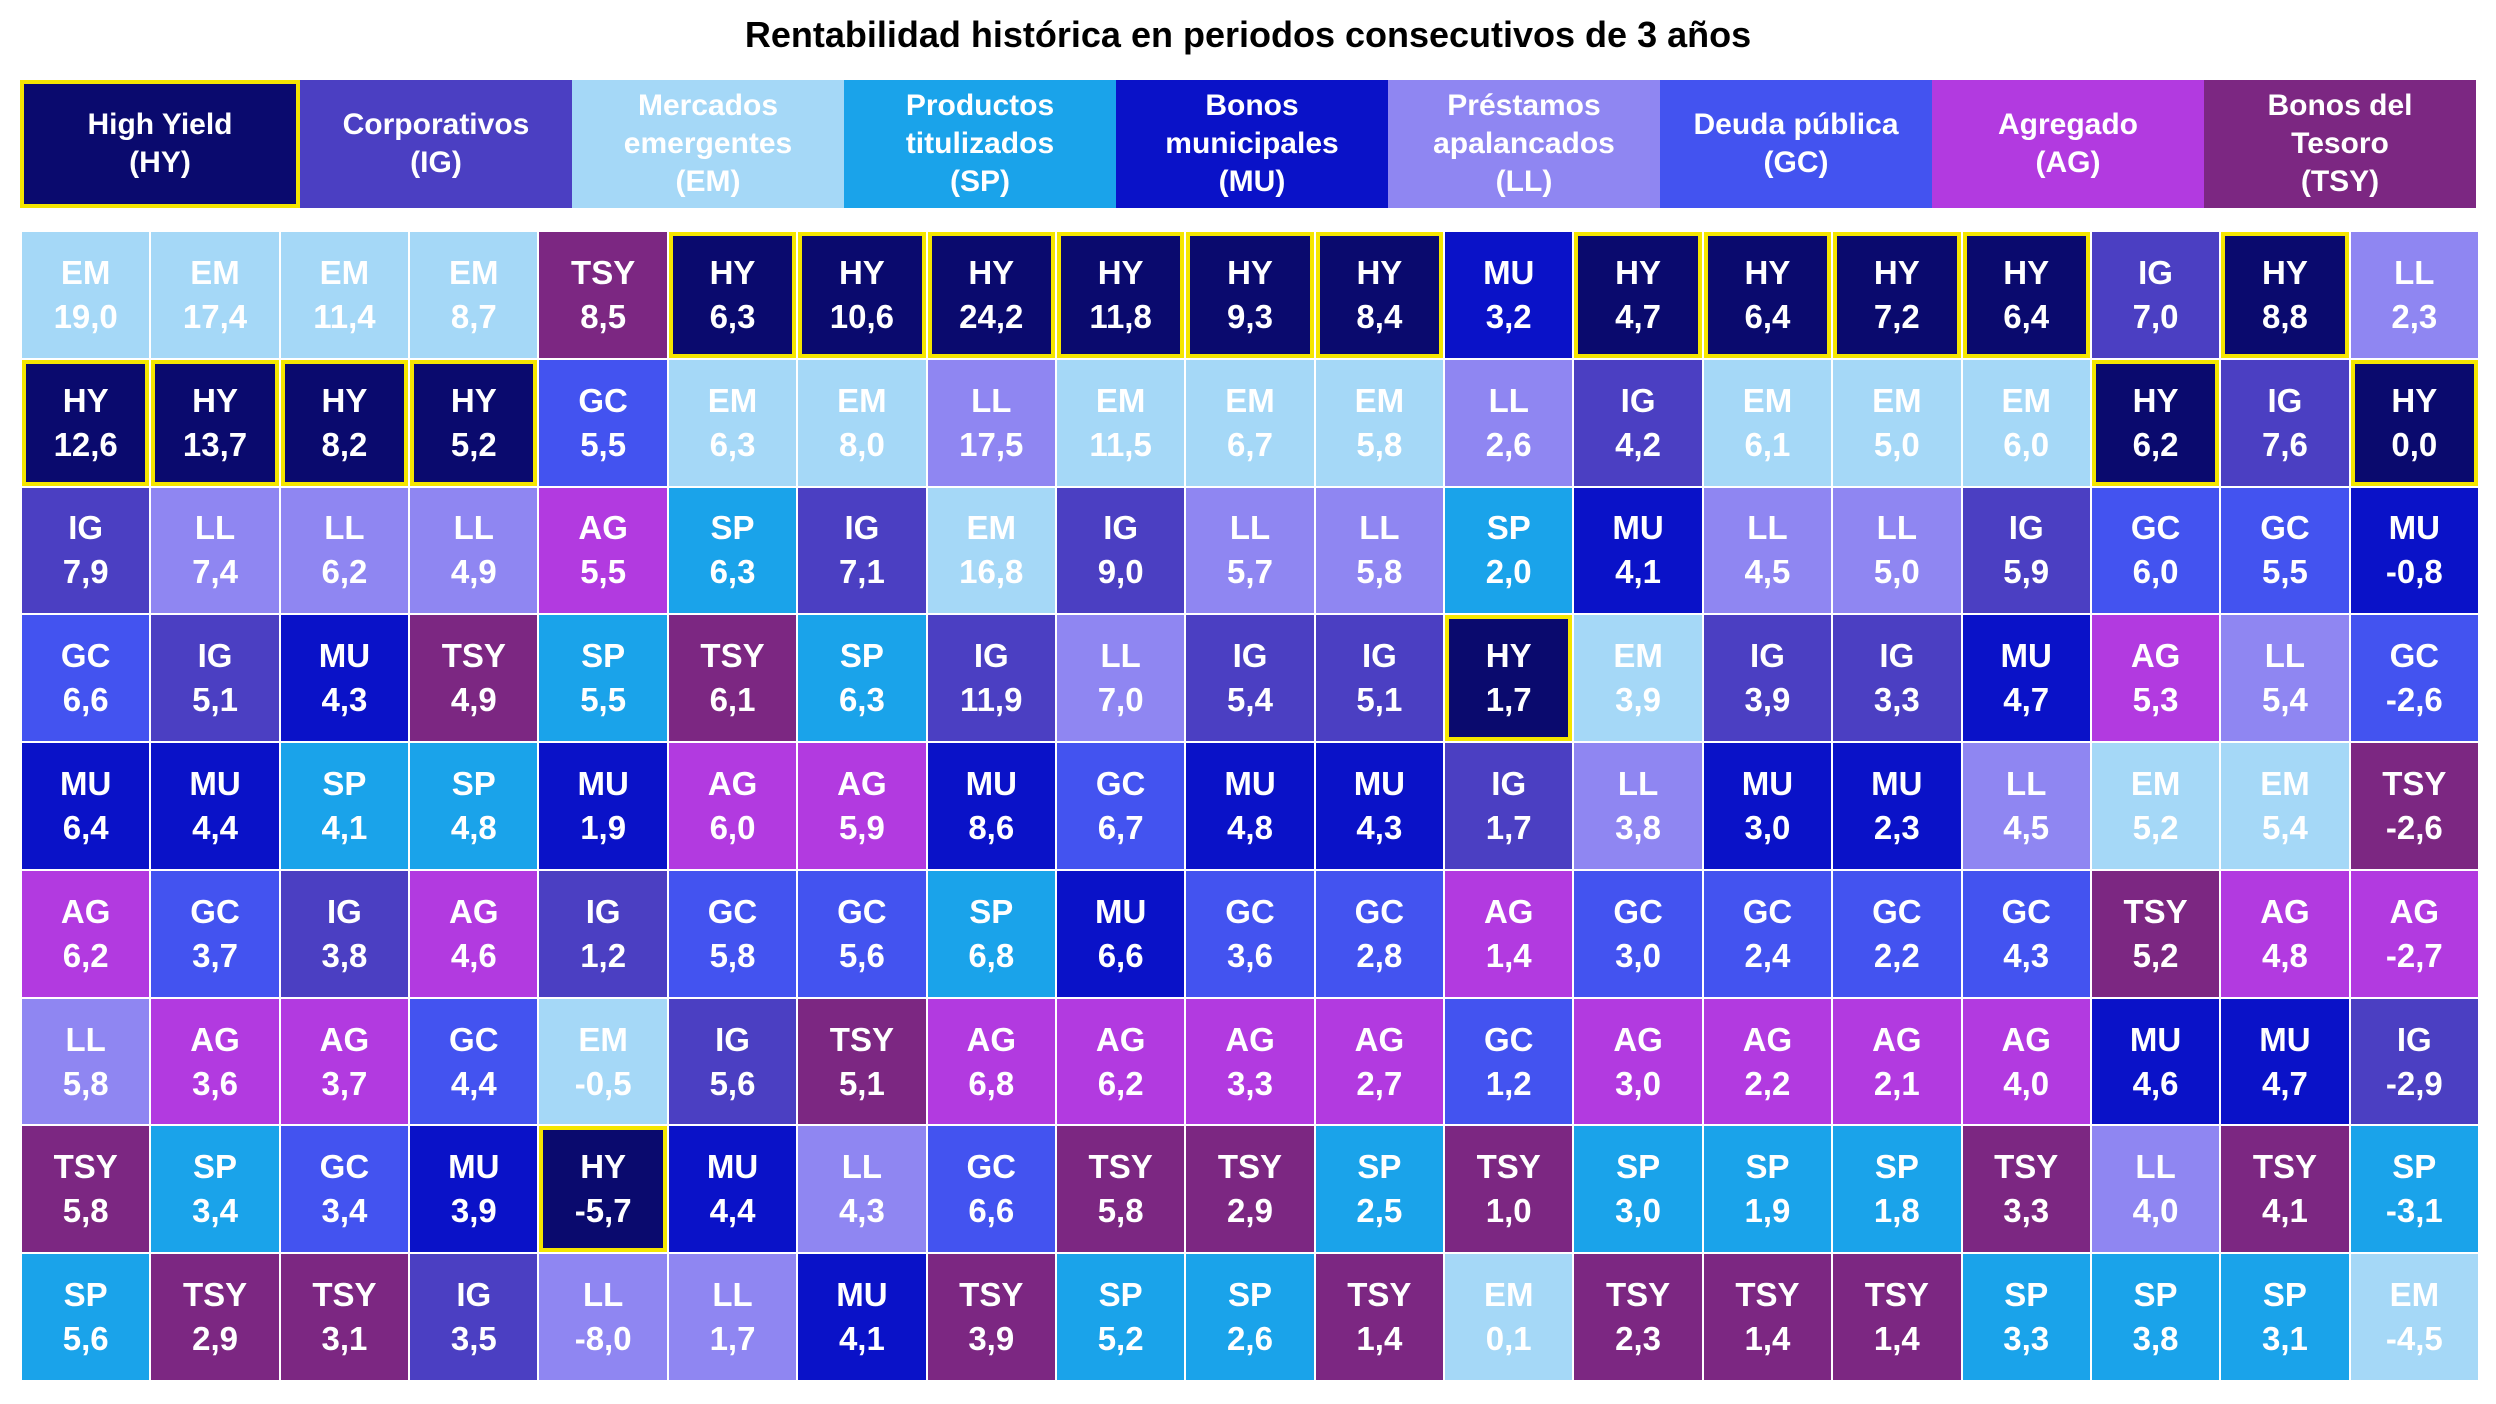  I want to click on table-cell-em: EM 16,8, so click(991, 550).